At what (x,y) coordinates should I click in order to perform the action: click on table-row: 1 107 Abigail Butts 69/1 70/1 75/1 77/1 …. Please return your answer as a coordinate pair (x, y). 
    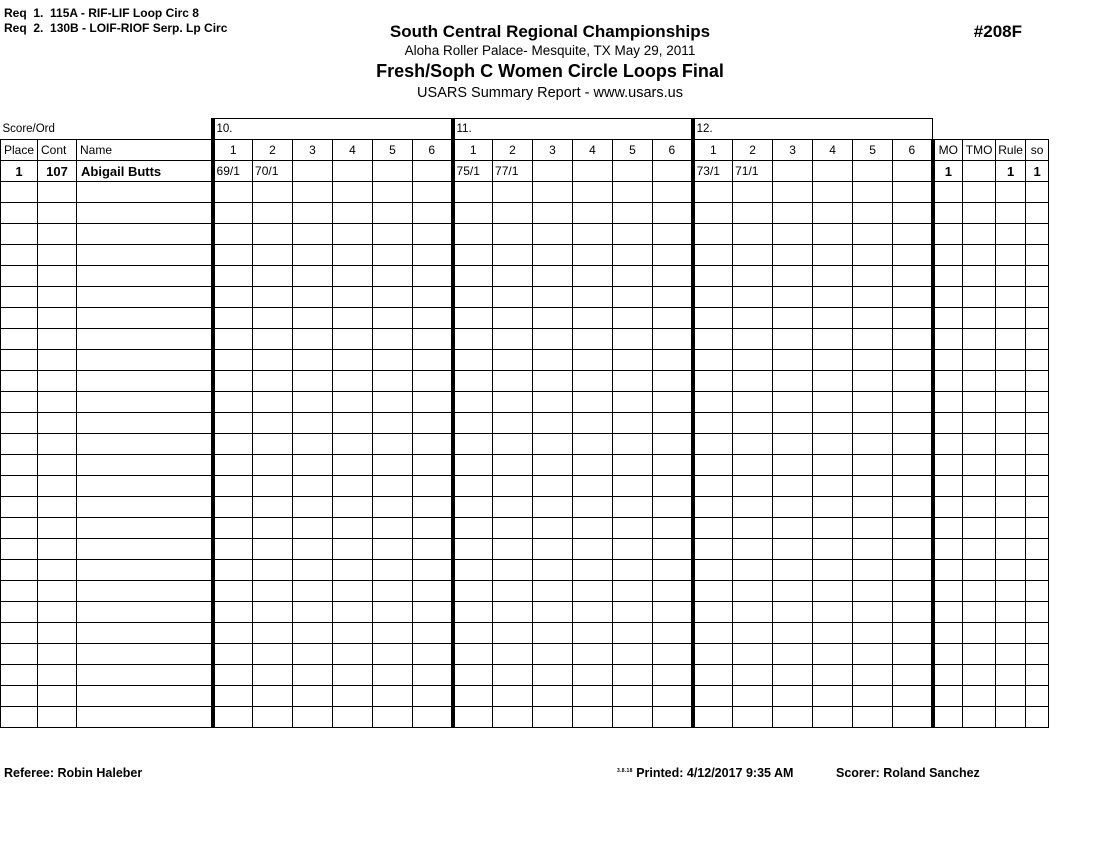
    Looking at the image, I should click on (525, 171).